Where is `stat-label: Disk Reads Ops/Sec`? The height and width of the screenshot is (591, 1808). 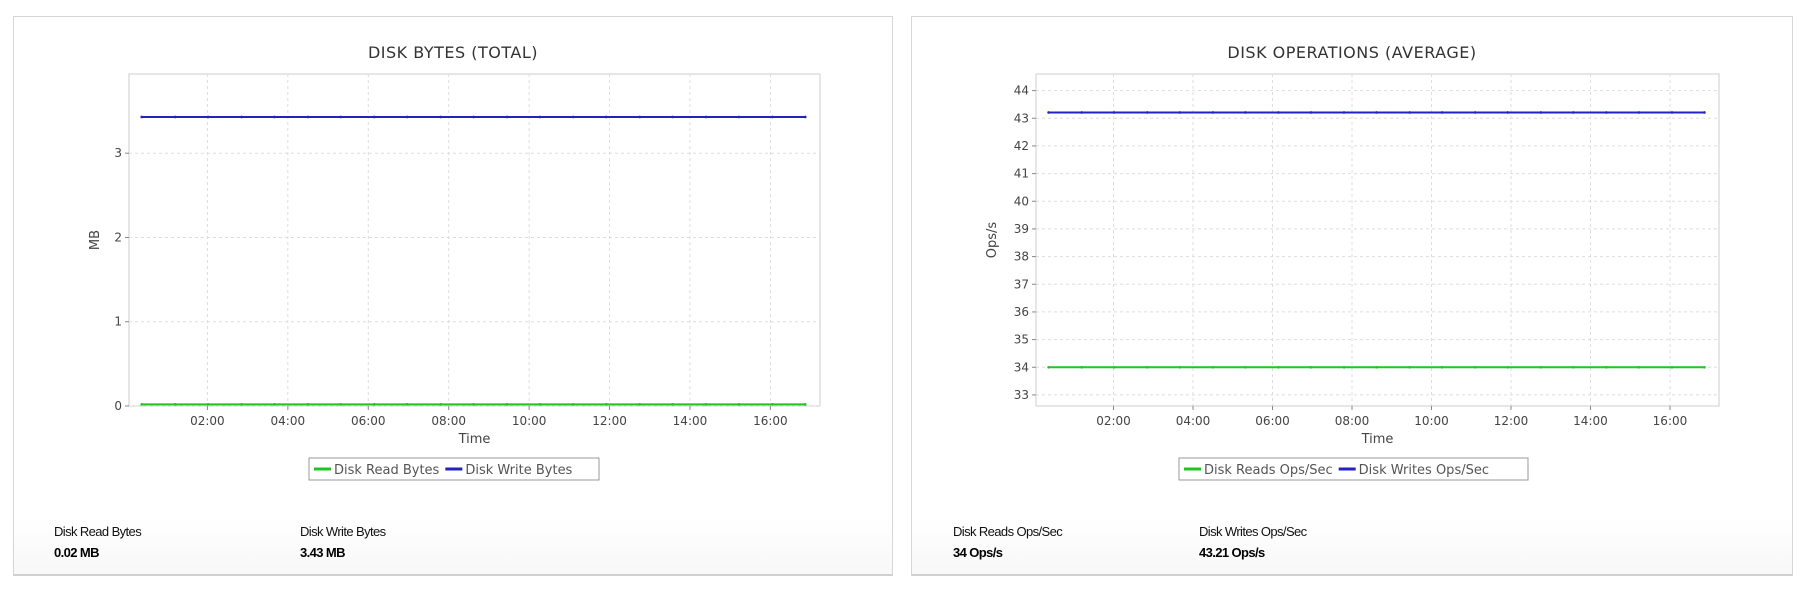
stat-label: Disk Reads Ops/Sec is located at coordinates (1008, 531).